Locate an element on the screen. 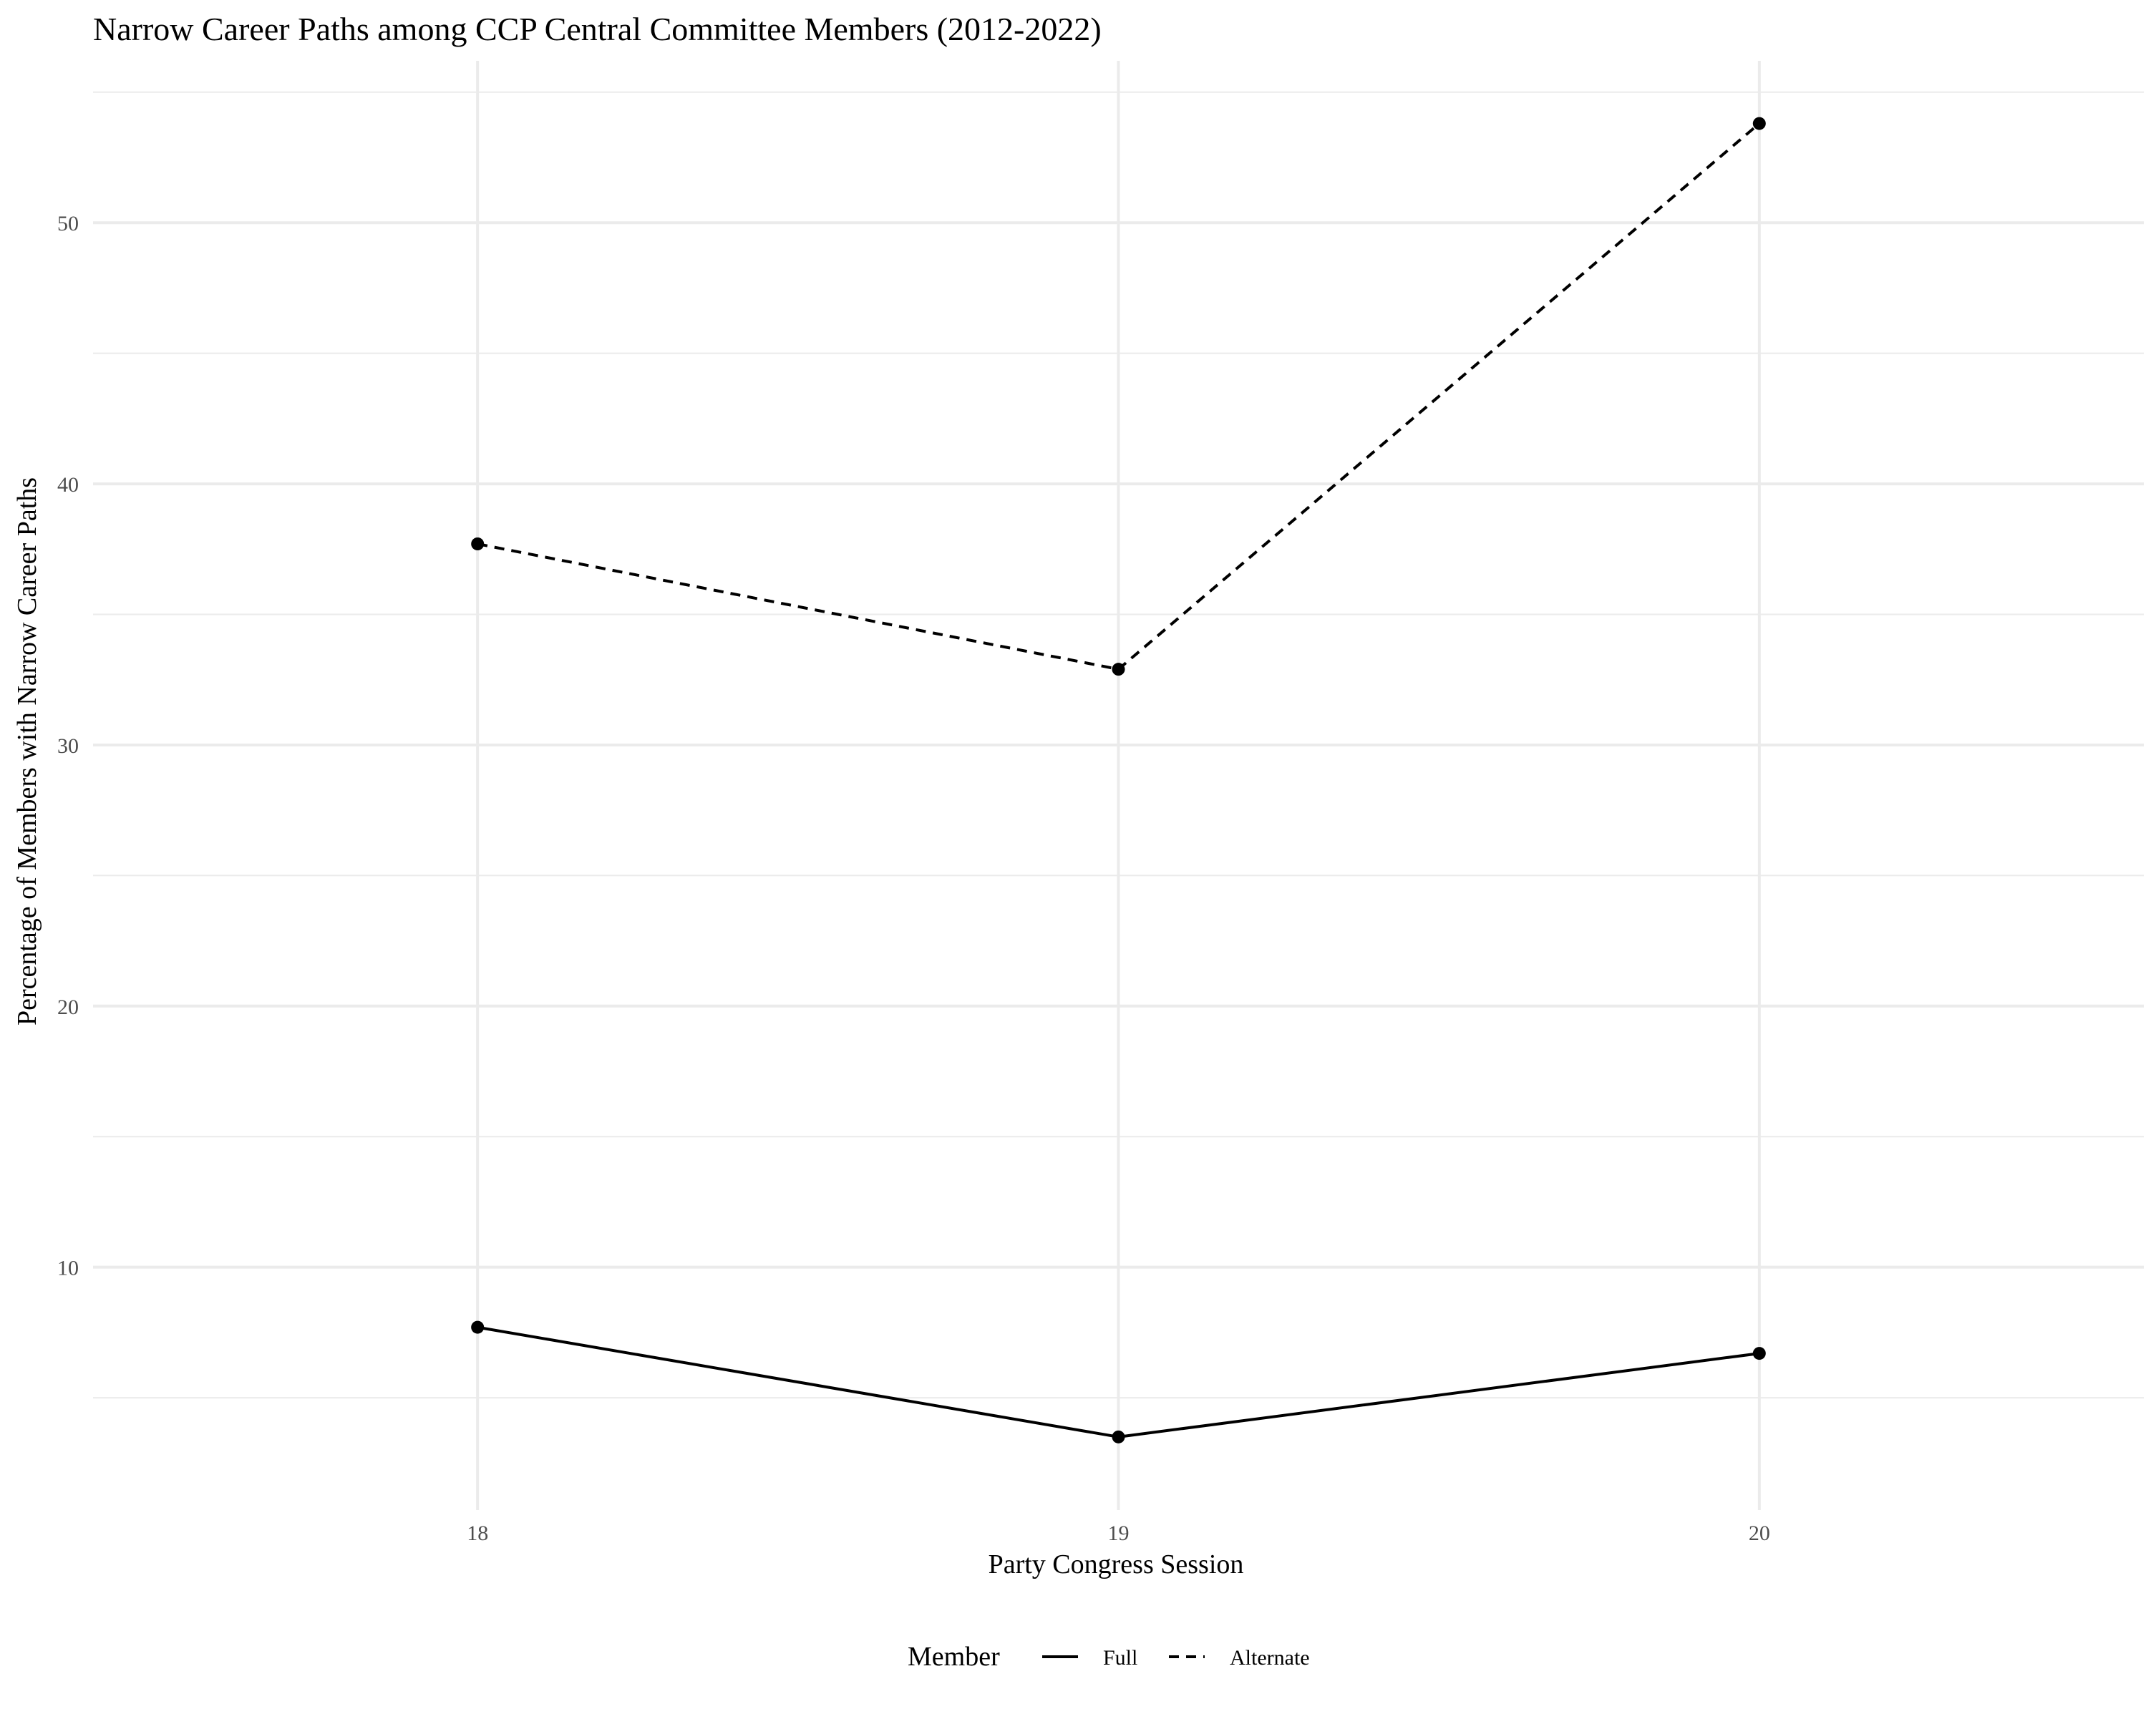 Image resolution: width=2156 pixels, height=1714 pixels. x-tick-label: 18 is located at coordinates (478, 1533).